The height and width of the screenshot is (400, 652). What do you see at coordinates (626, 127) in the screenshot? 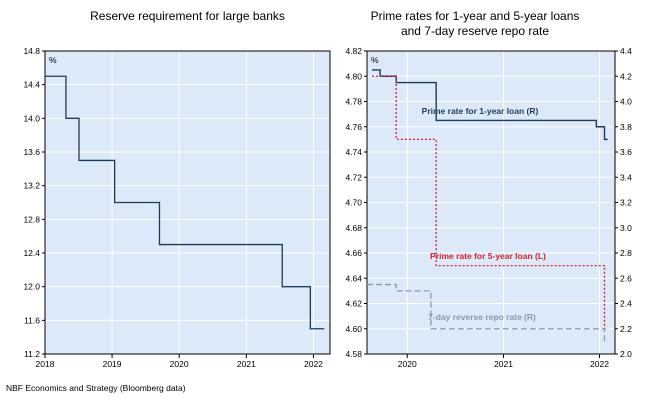
I see `chart-2-right-tick-label: 3.8` at bounding box center [626, 127].